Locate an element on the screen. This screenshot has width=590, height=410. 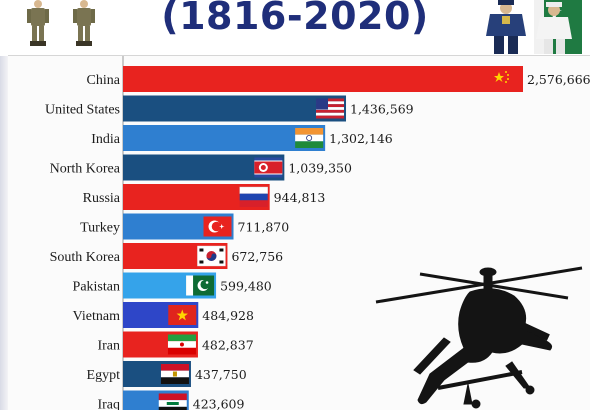
value-label: 484,928 is located at coordinates (228, 315).